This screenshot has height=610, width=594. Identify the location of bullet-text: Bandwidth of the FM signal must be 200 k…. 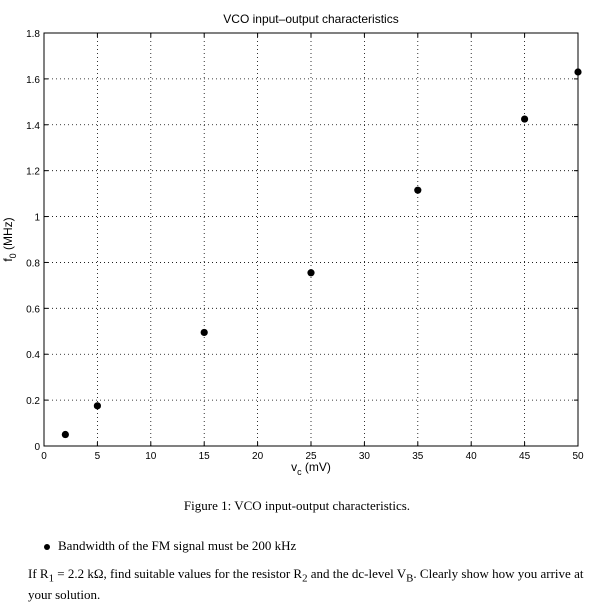
(177, 545).